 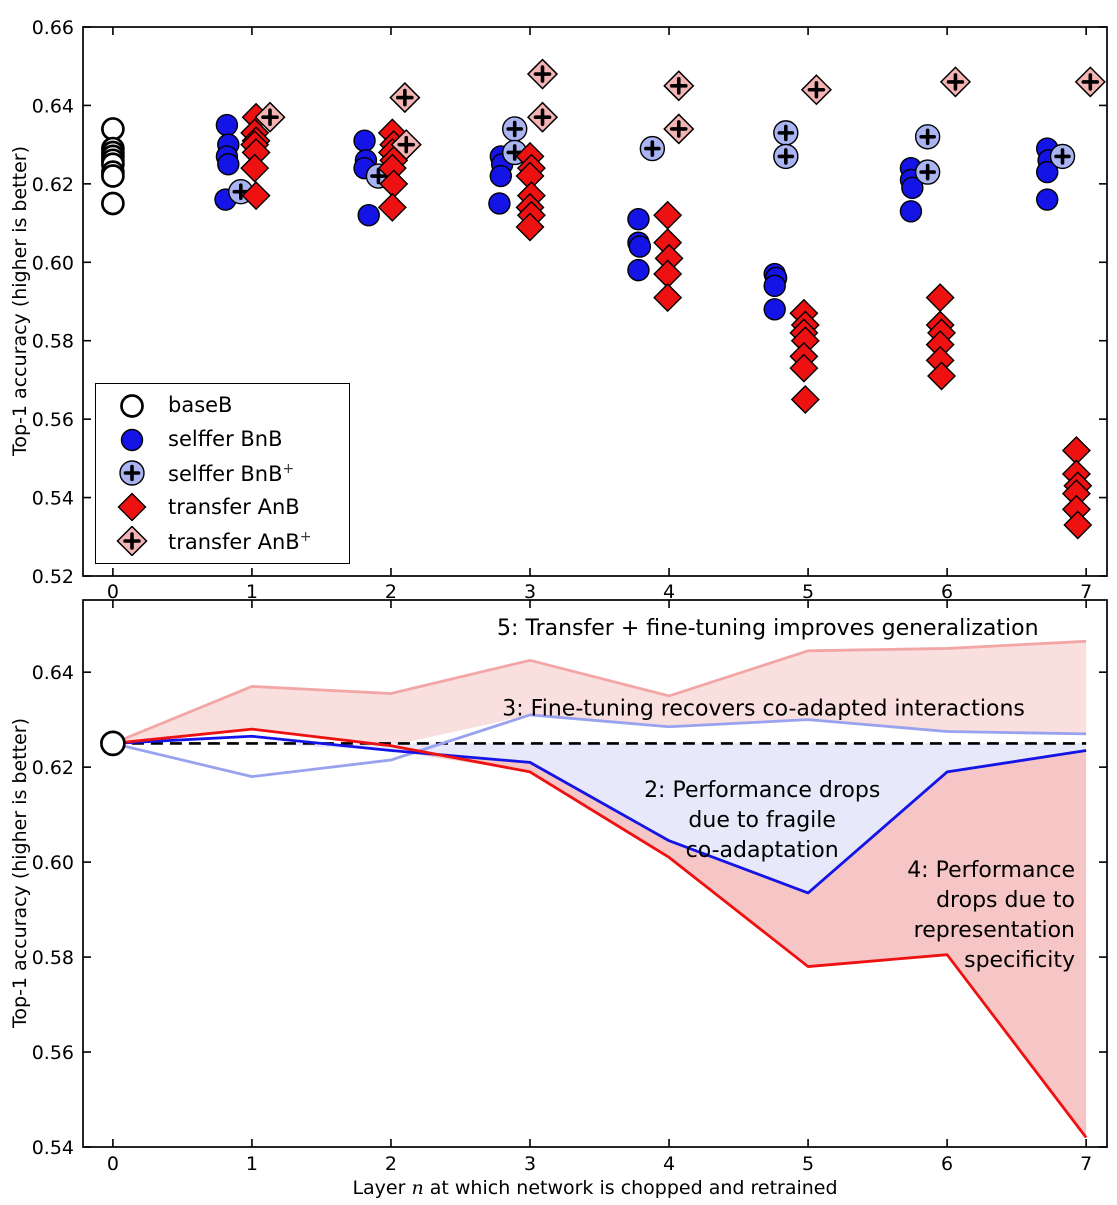 I want to click on bottom-panel-x-tick-label: 1, so click(x=252, y=1164).